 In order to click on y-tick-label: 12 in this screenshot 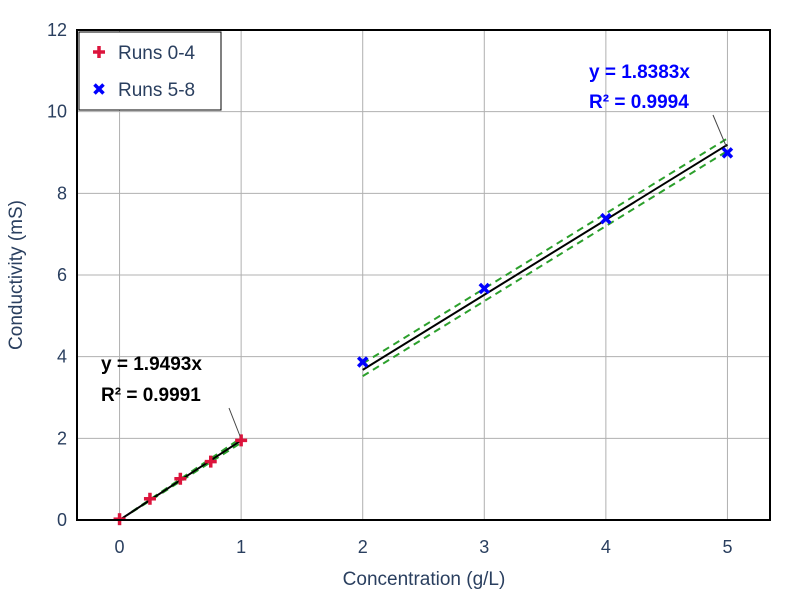, I will do `click(57, 30)`.